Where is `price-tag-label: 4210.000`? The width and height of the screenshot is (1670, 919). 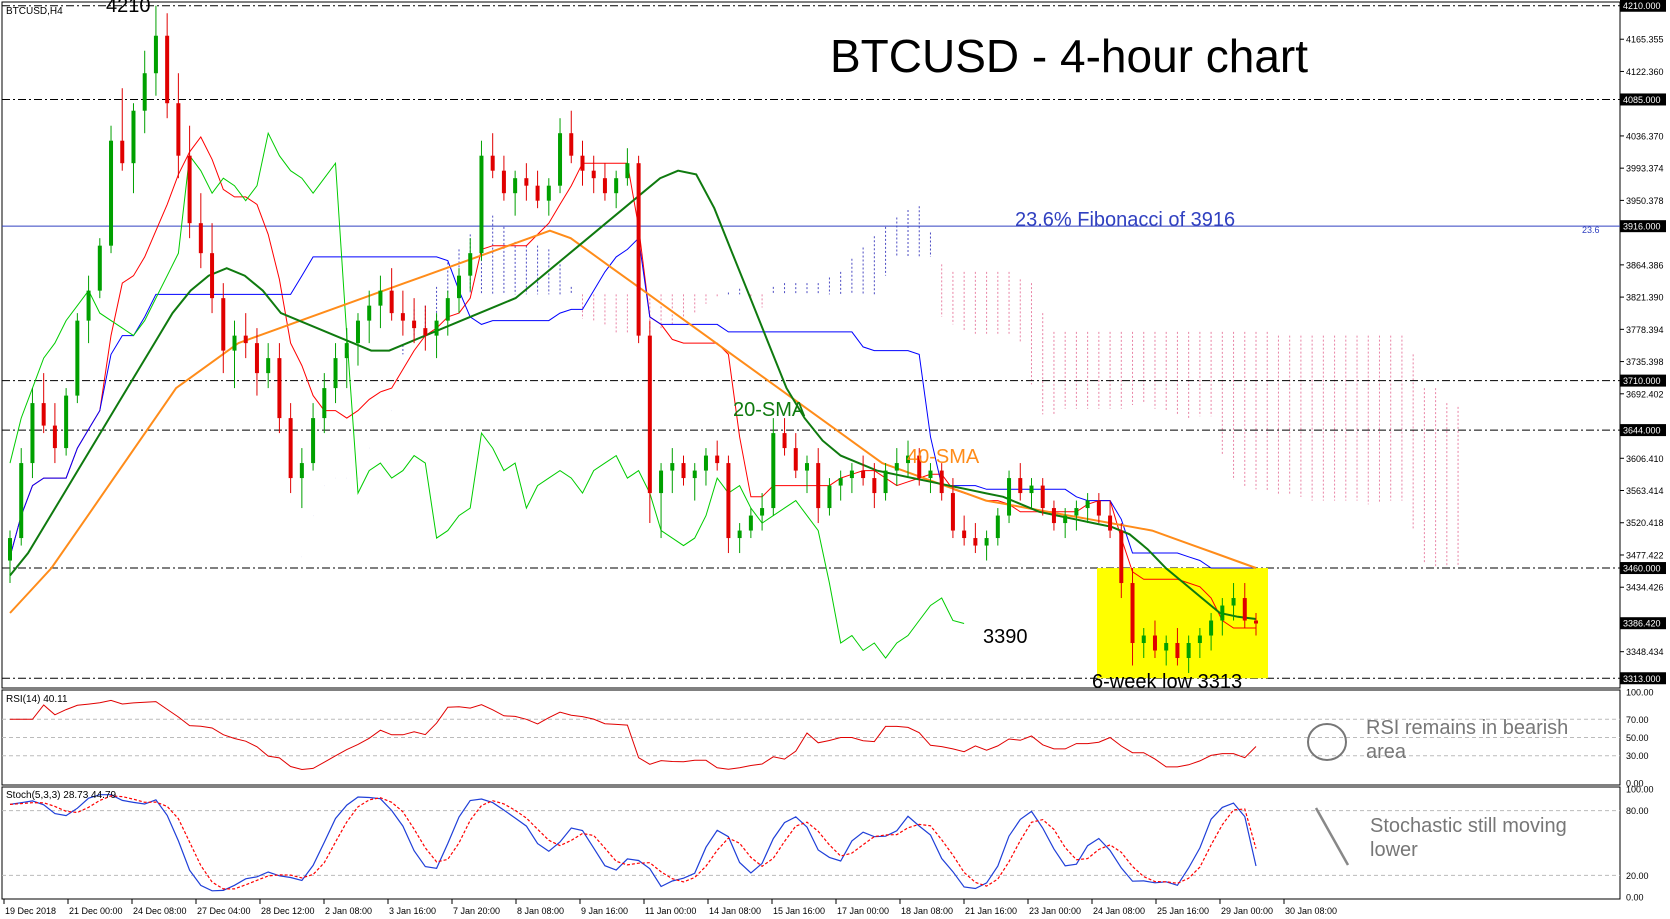 price-tag-label: 4210.000 is located at coordinates (1642, 6).